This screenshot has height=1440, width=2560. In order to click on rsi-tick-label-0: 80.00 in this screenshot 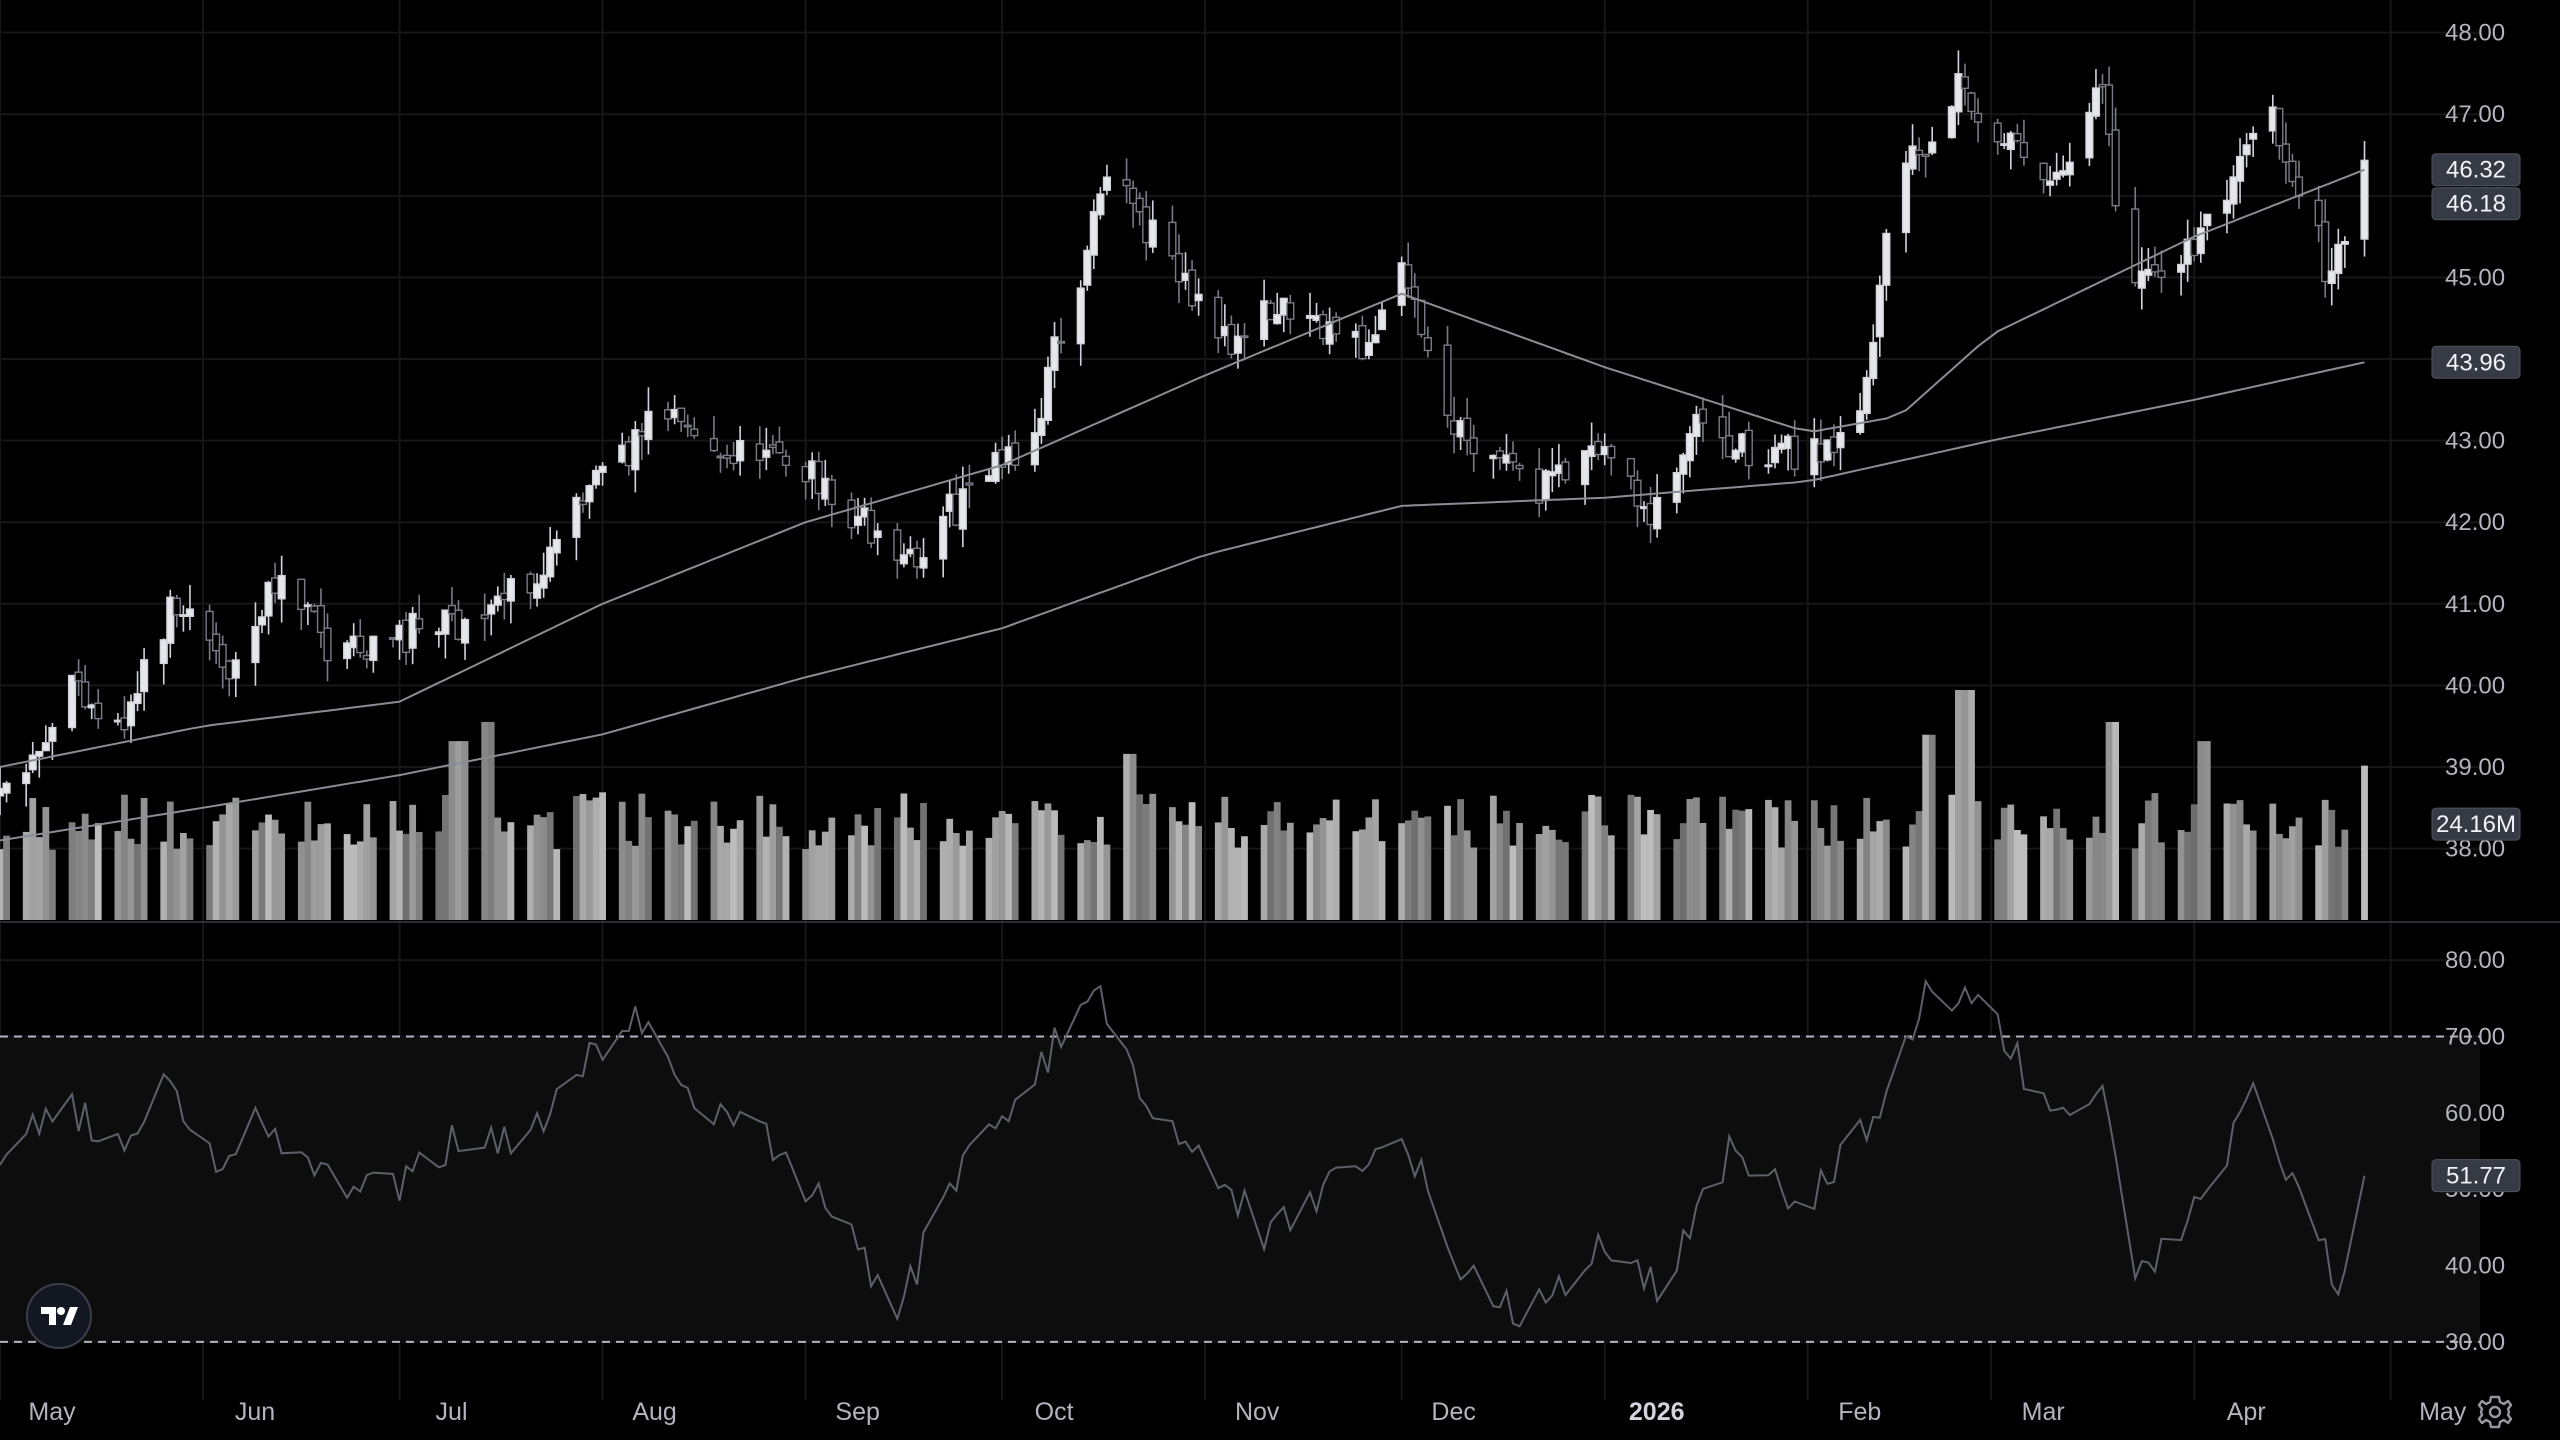, I will do `click(2475, 960)`.